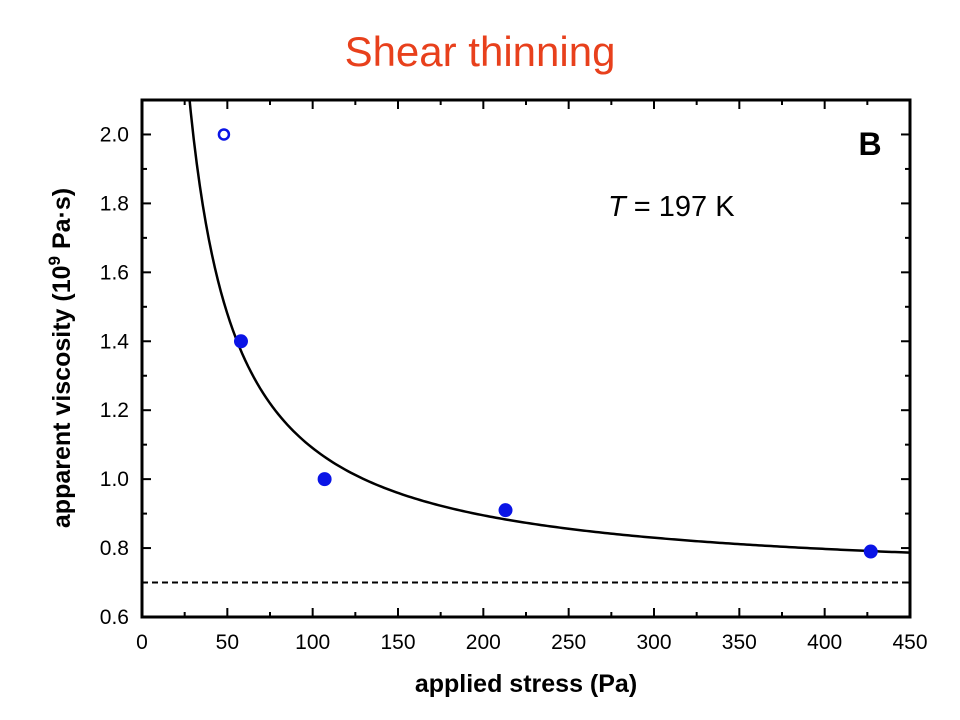 This screenshot has height=720, width=960. What do you see at coordinates (227, 642) in the screenshot?
I see `x-tick-label: 50` at bounding box center [227, 642].